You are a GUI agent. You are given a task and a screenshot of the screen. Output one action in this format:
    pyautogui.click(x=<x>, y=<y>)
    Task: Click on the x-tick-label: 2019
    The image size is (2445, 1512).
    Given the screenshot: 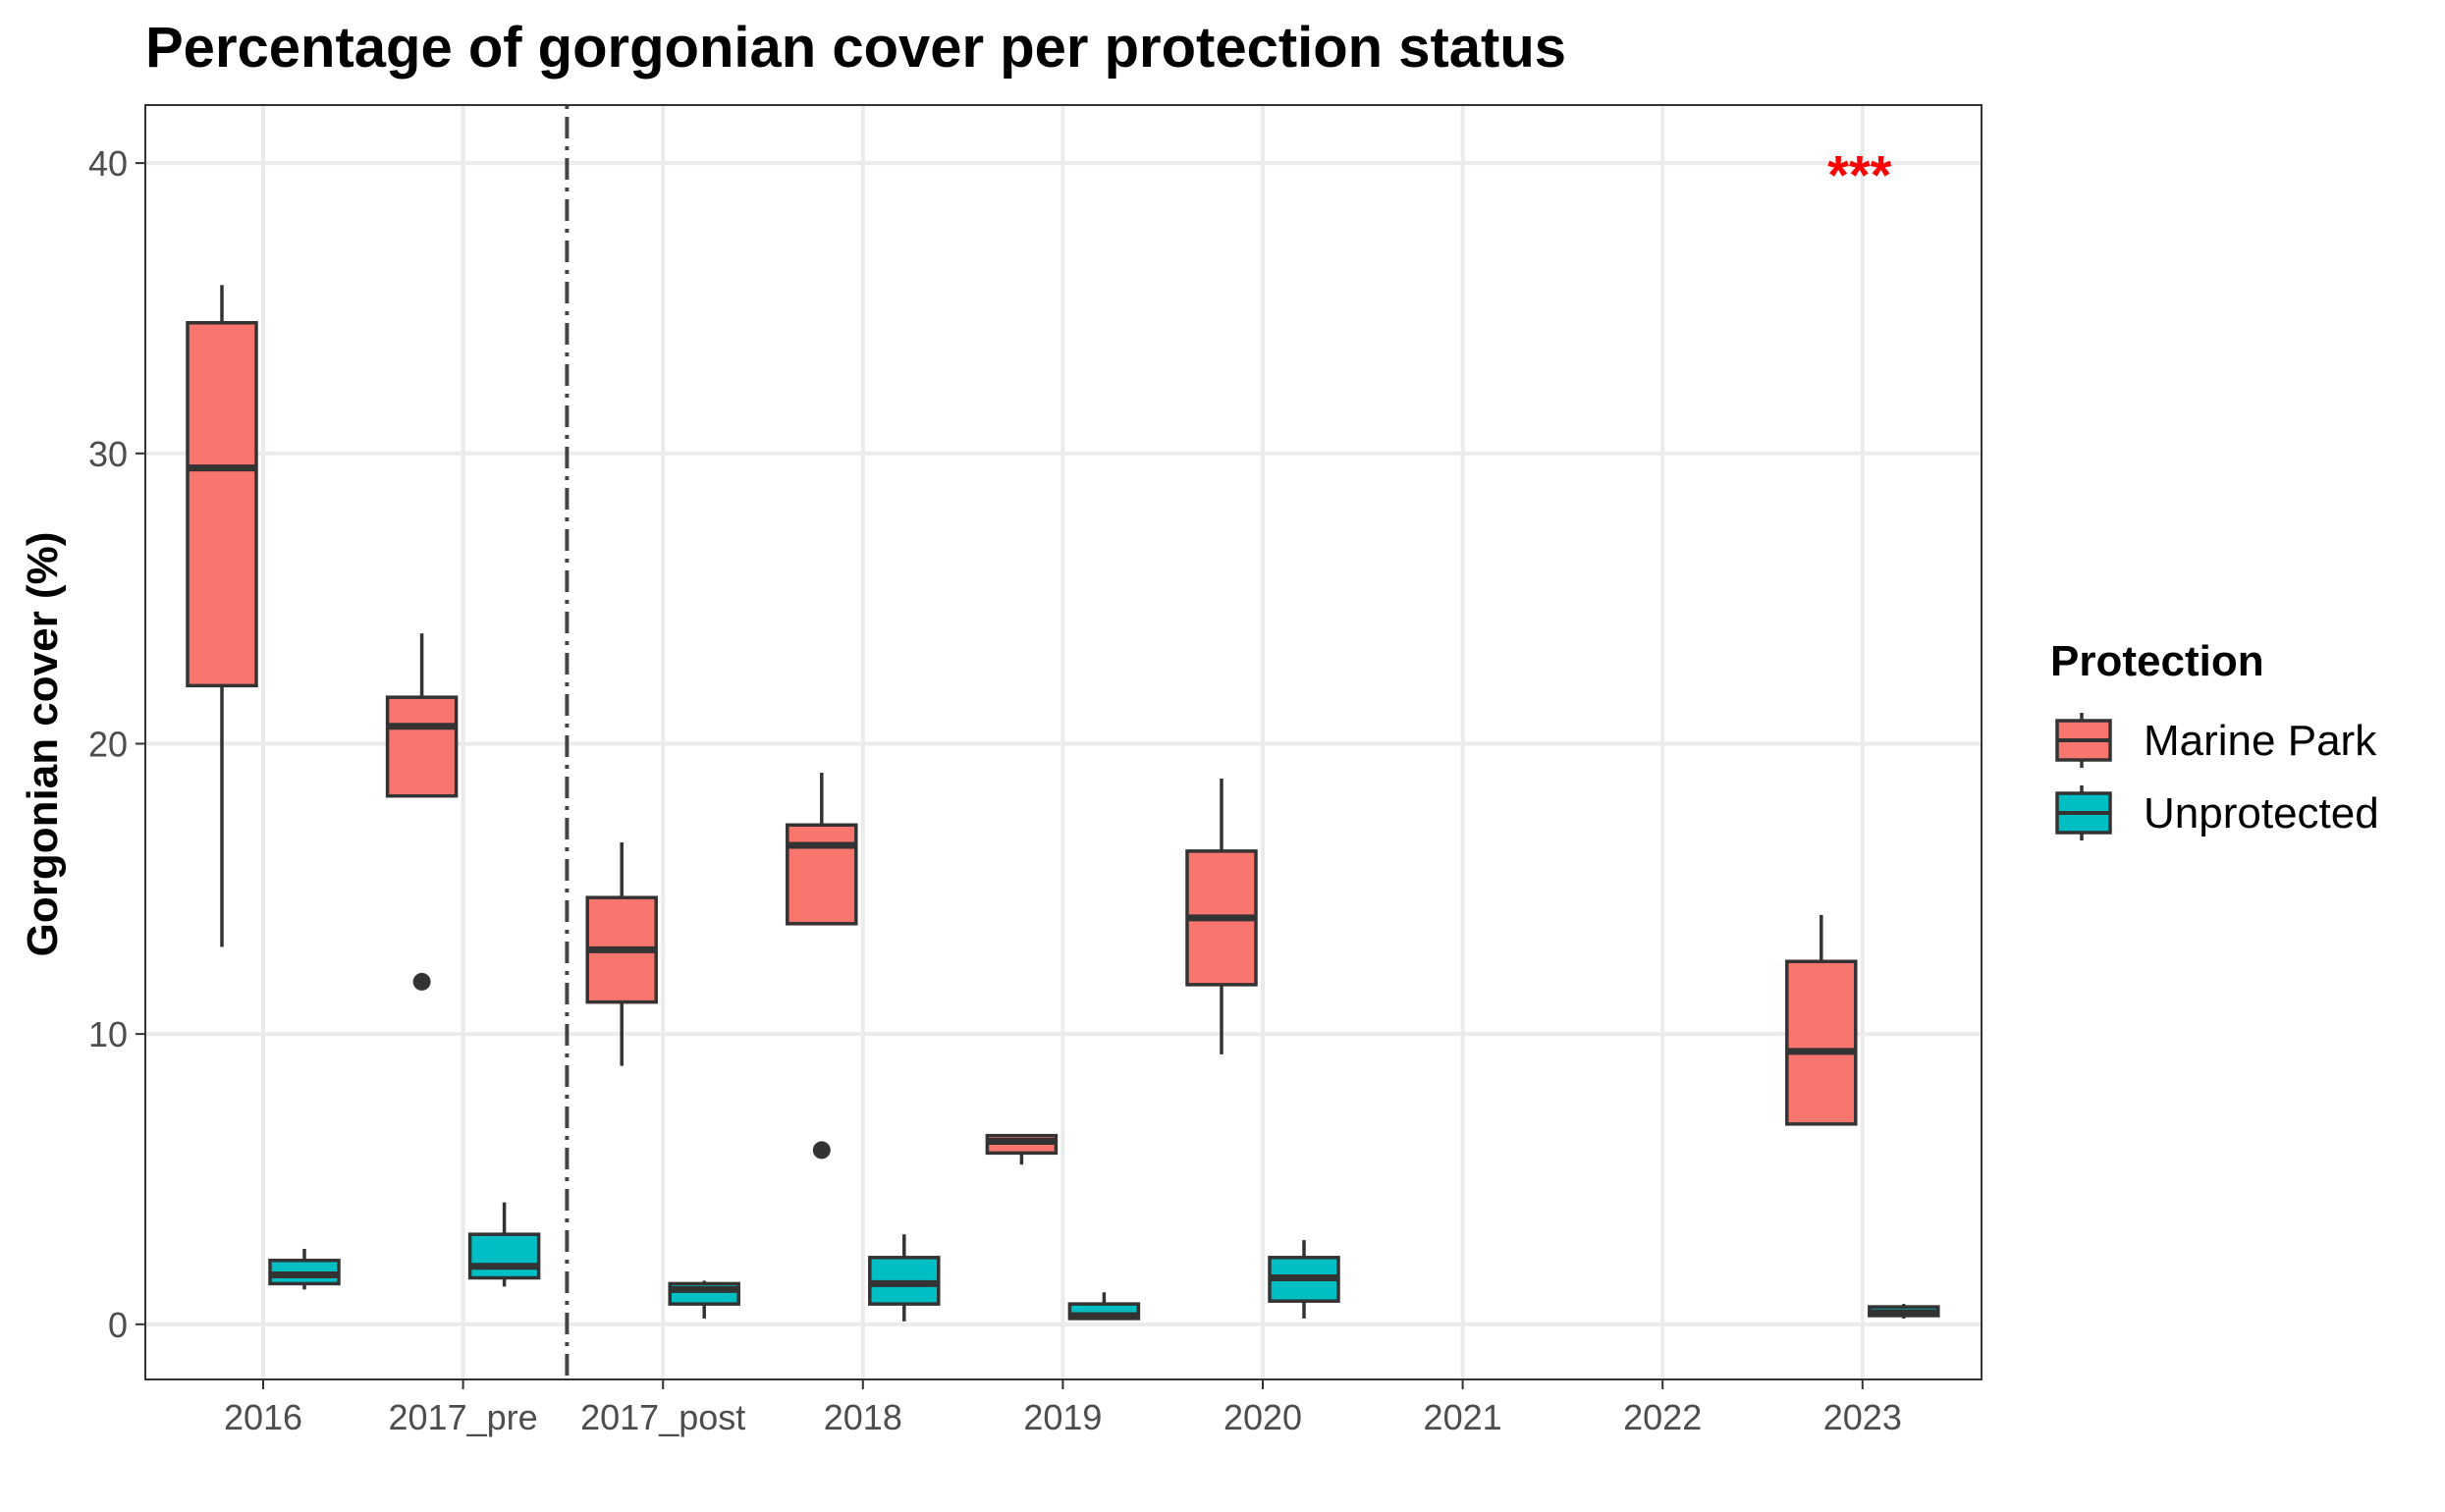 What is the action you would take?
    pyautogui.click(x=1062, y=1417)
    